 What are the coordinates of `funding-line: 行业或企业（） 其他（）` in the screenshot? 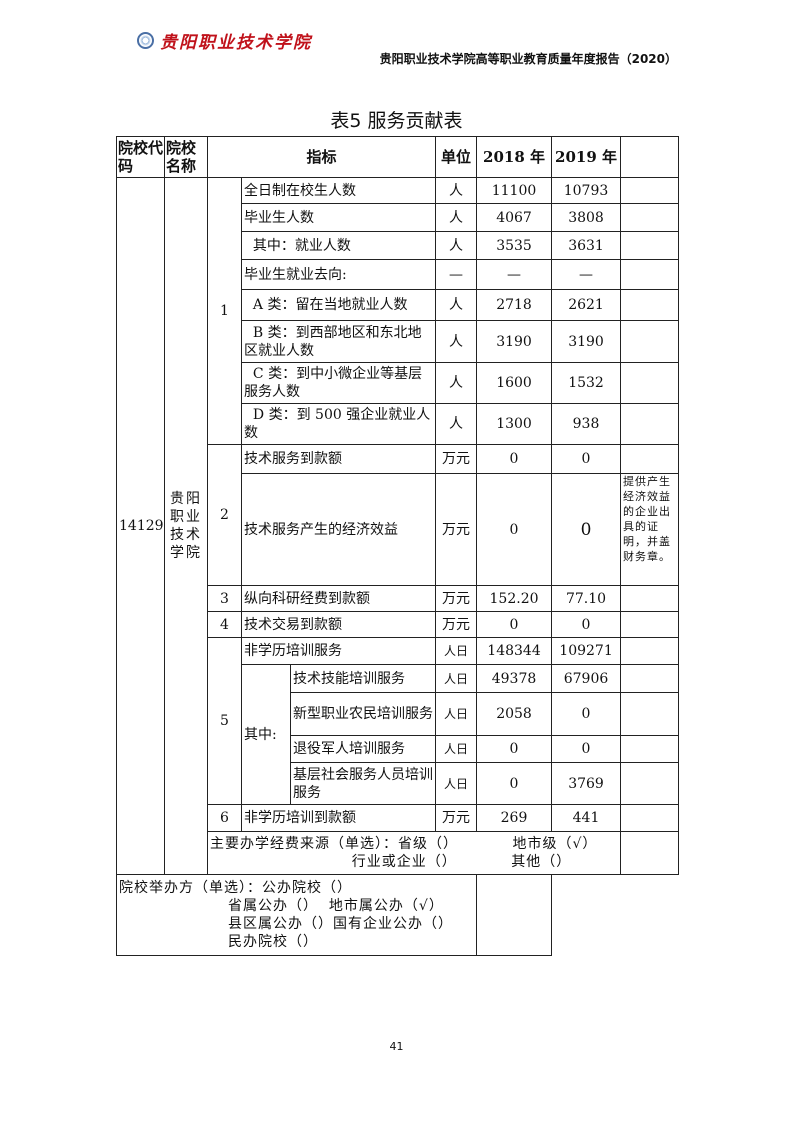 It's located at (391, 862).